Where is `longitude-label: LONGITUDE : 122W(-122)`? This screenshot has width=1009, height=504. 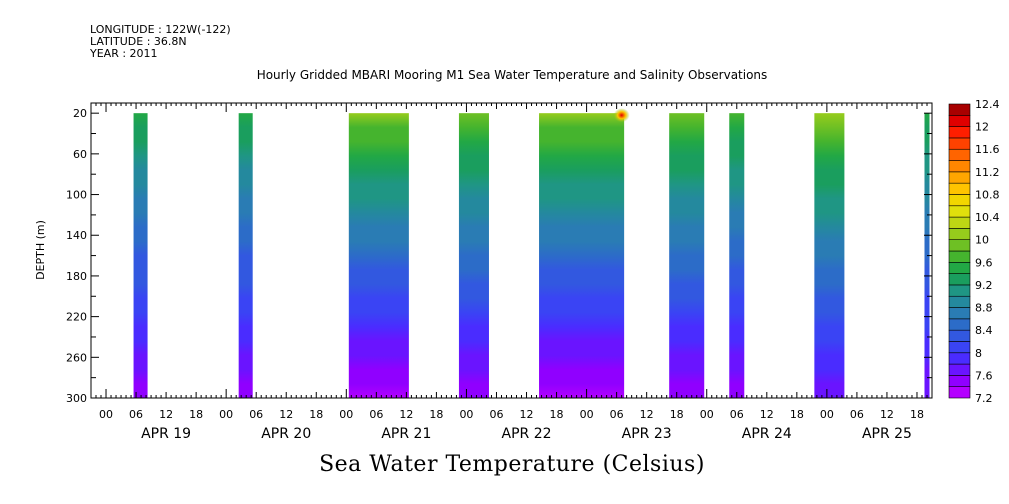 longitude-label: LONGITUDE : 122W(-122) is located at coordinates (160, 29).